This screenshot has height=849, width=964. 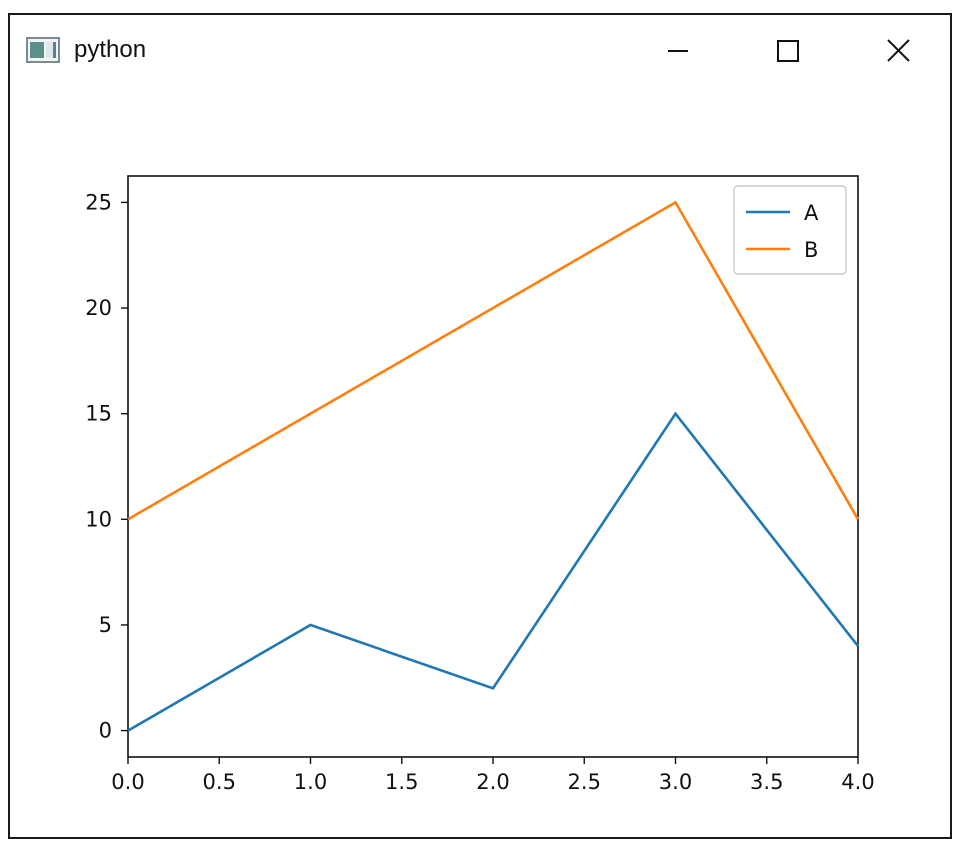 I want to click on minimize-icon, so click(x=678, y=51).